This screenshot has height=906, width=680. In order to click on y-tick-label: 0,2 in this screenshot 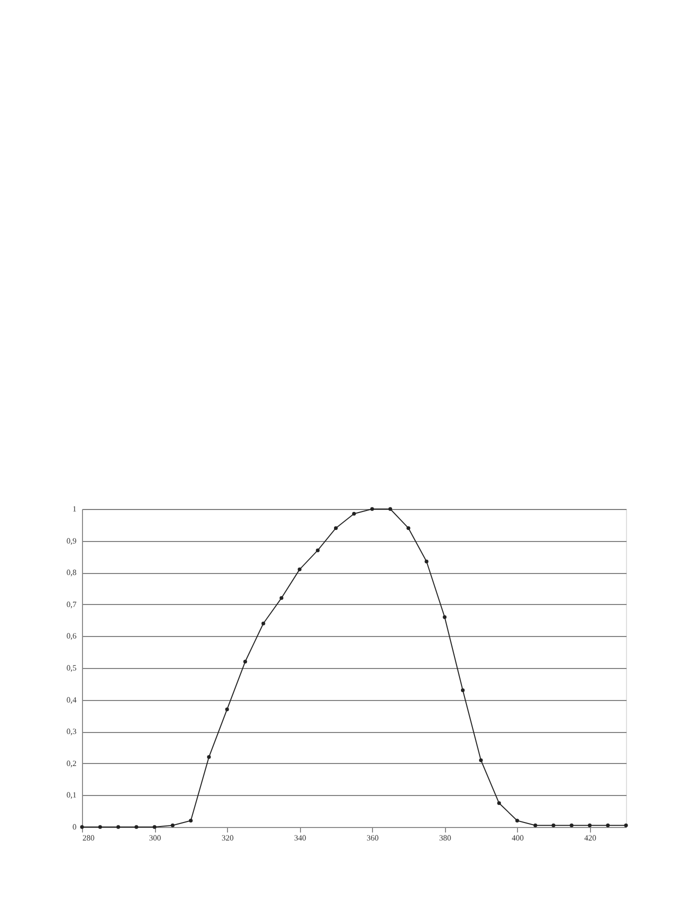, I will do `click(71, 763)`.